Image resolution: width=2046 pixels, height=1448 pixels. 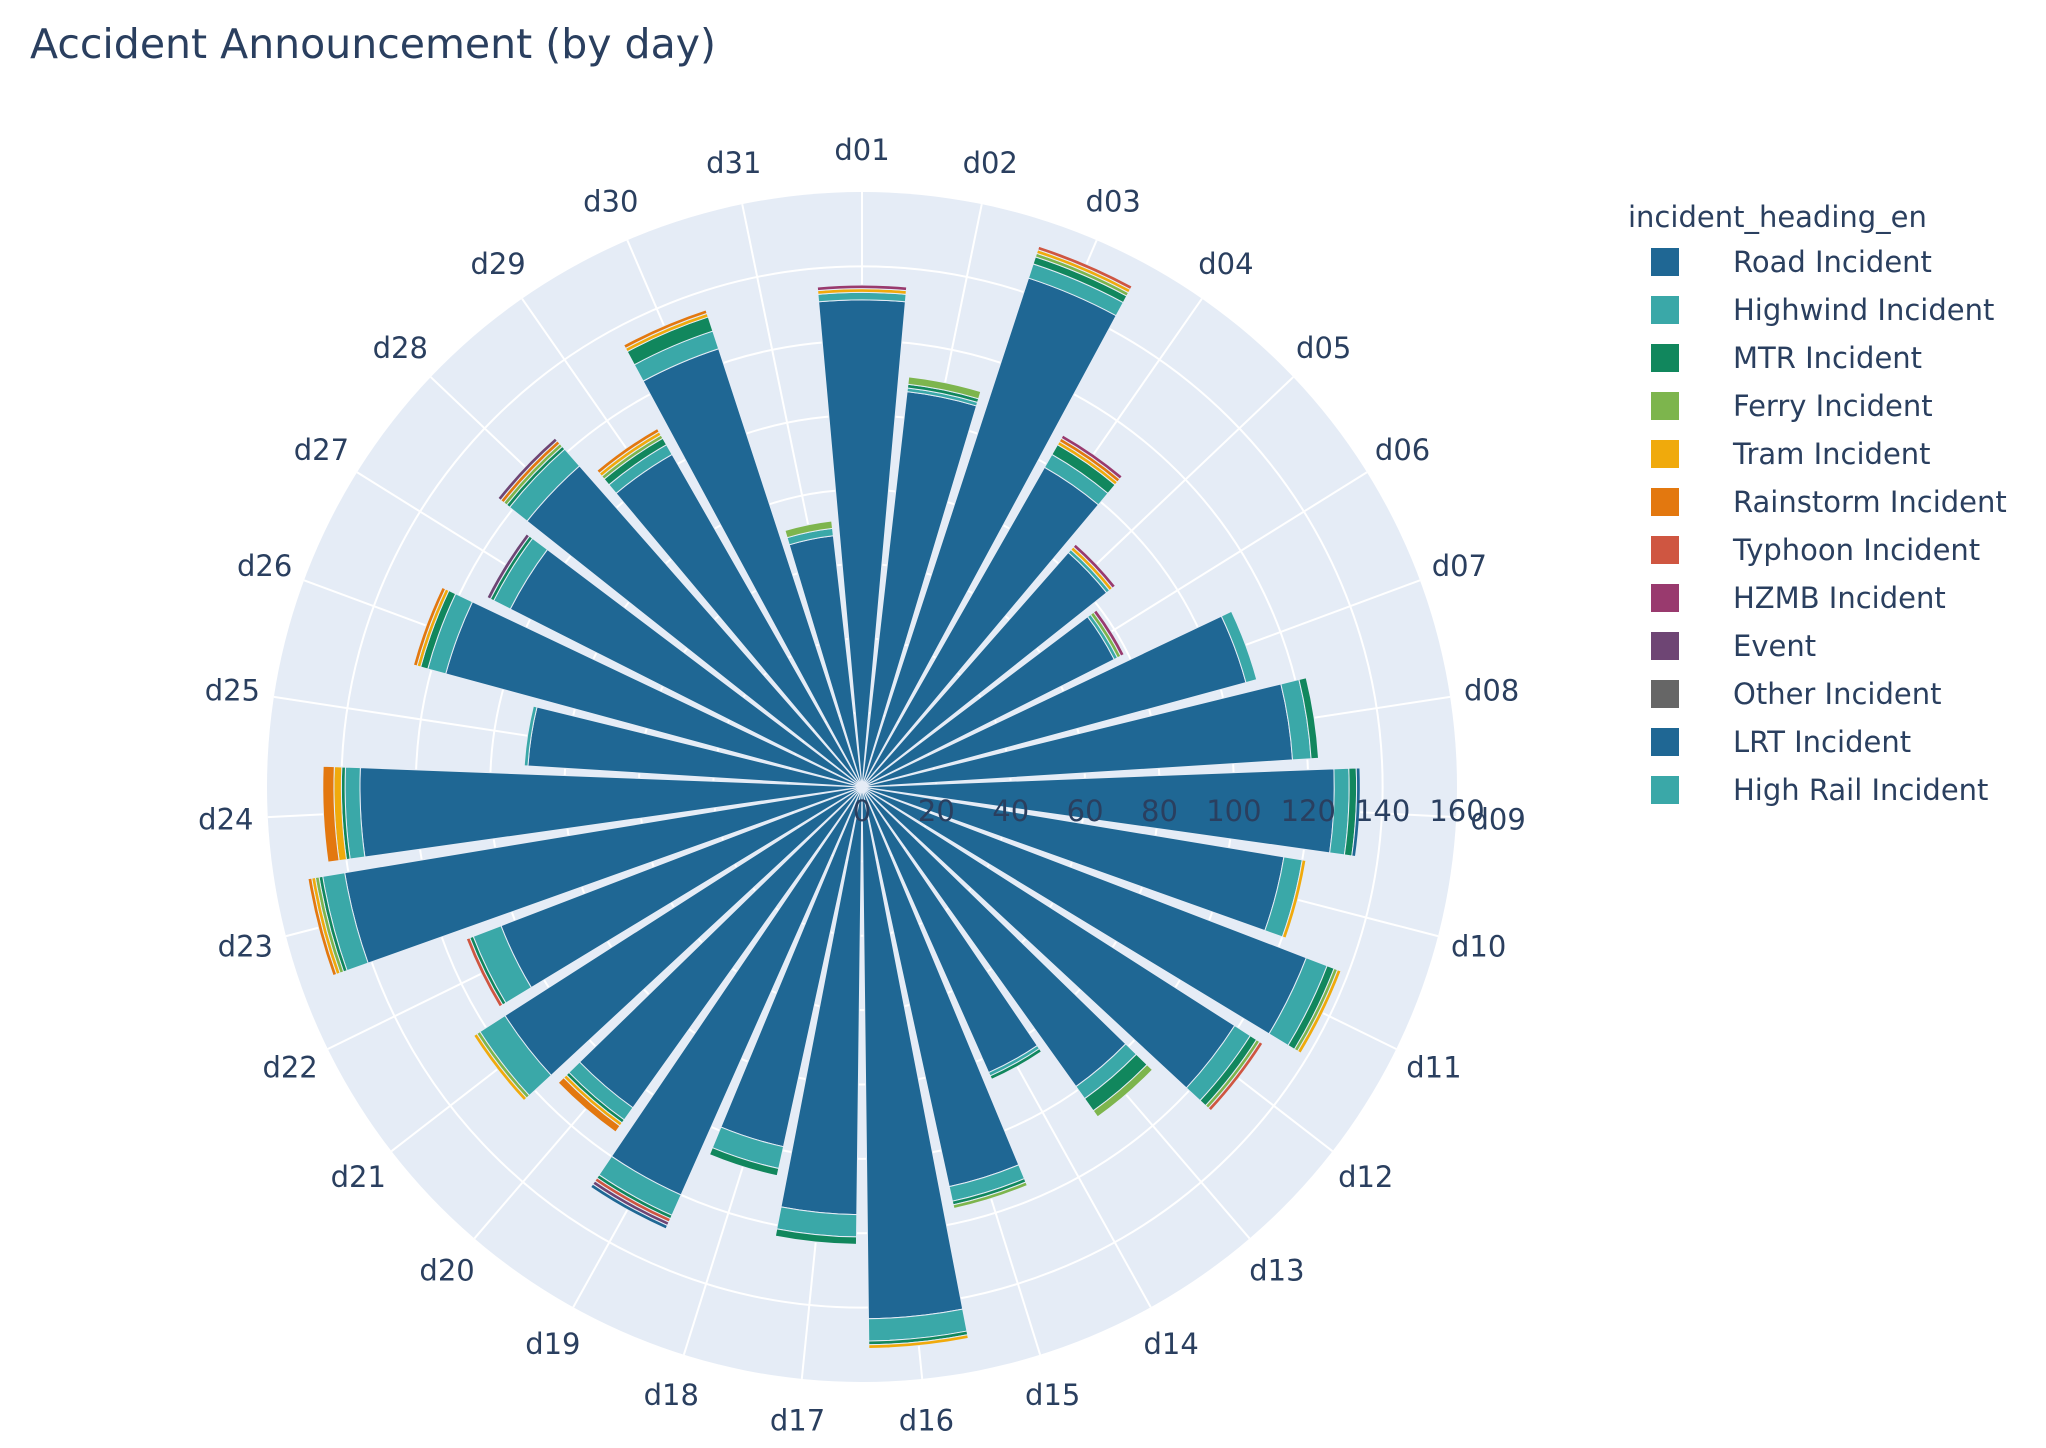 I want to click on angular-tick-label: d10, so click(x=1478, y=947).